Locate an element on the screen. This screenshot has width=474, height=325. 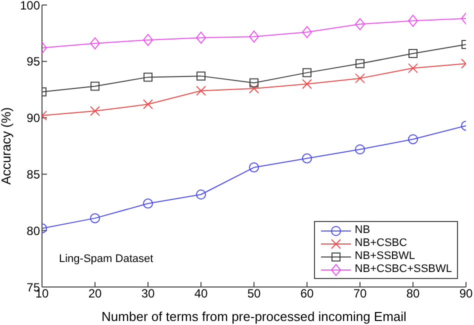
y-tick-label: 80 is located at coordinates (33, 231).